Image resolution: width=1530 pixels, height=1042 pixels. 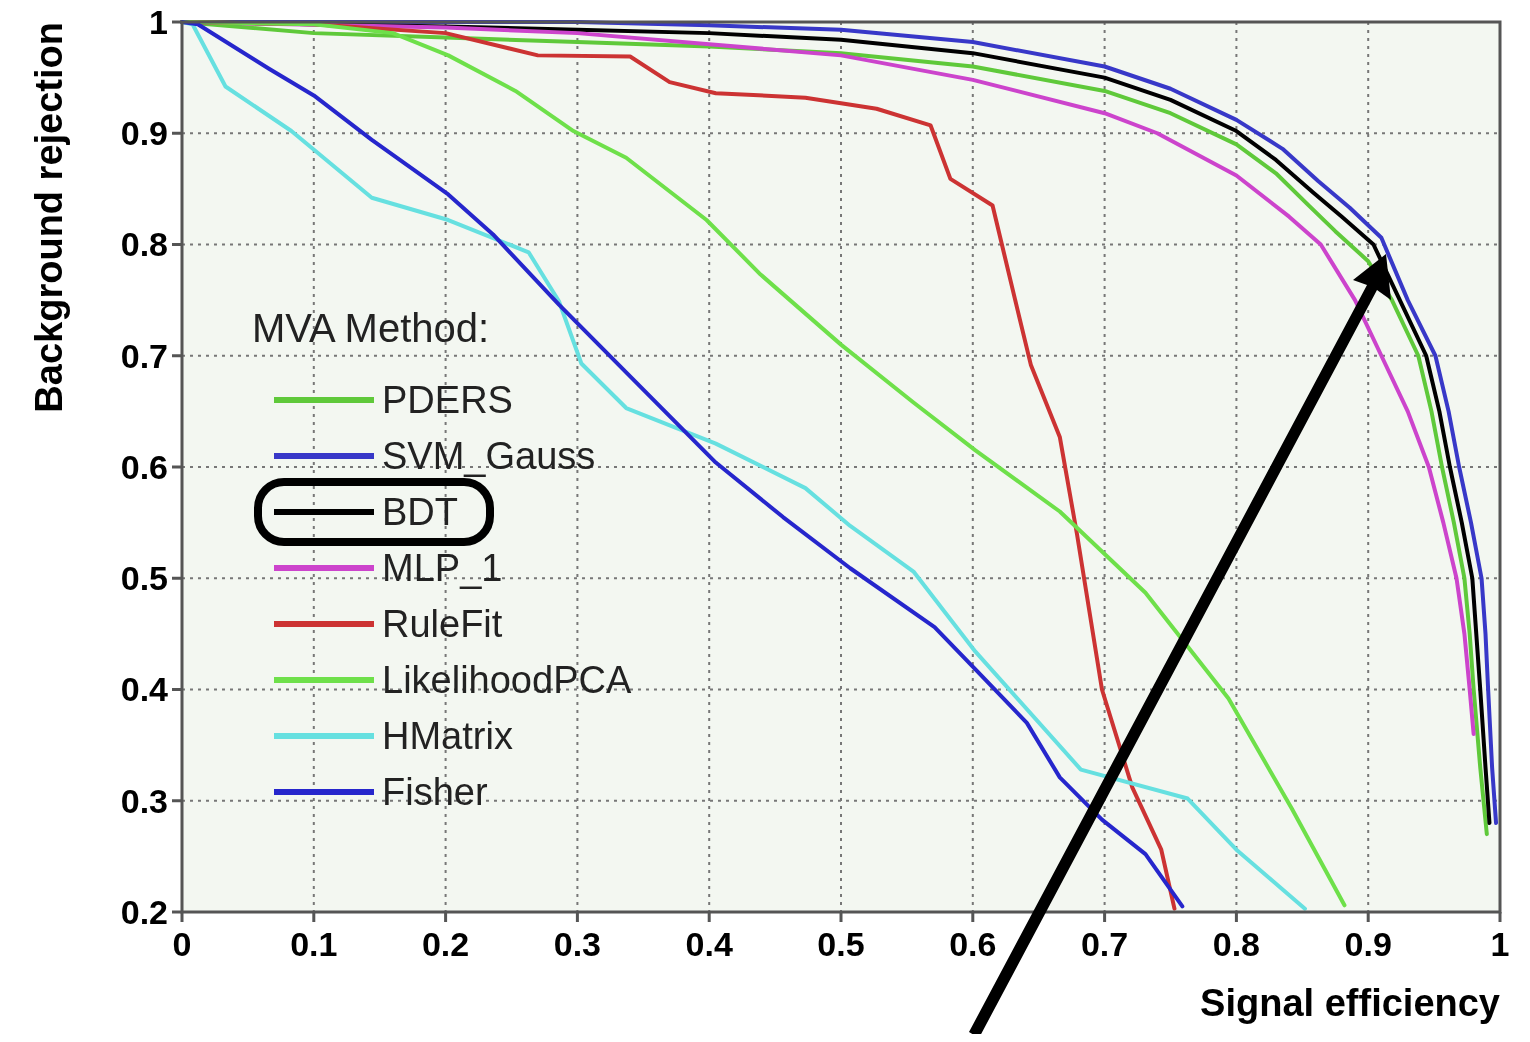 What do you see at coordinates (144, 466) in the screenshot?
I see `y-tick-label: 0.6` at bounding box center [144, 466].